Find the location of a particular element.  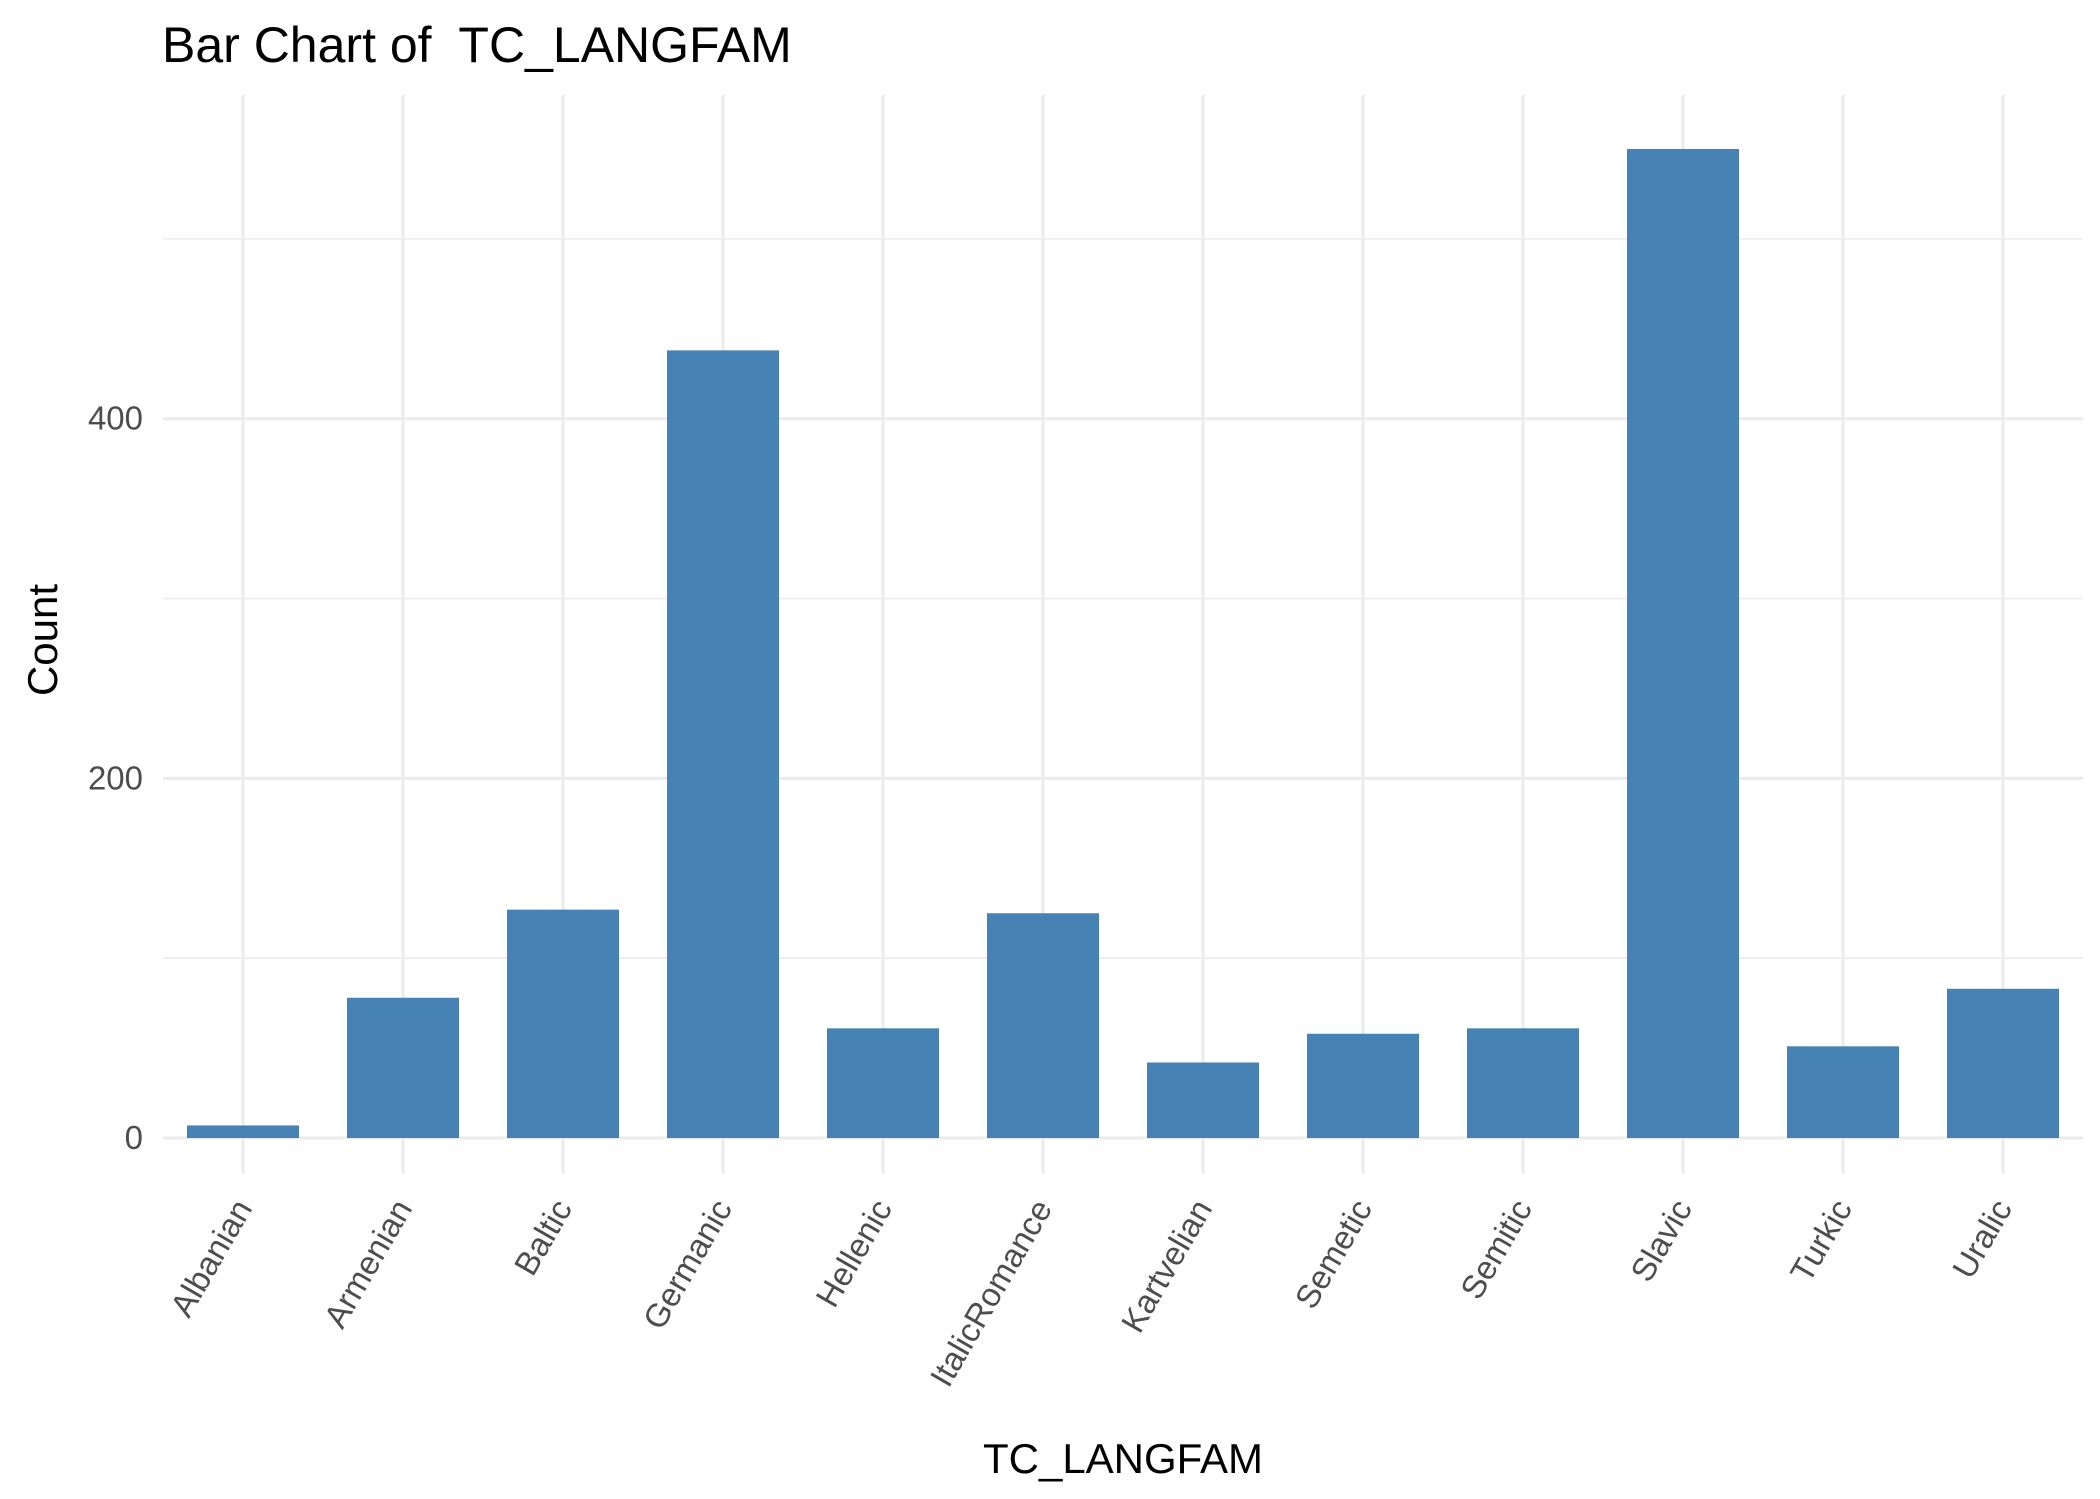

bar-slavic is located at coordinates (1683, 643).